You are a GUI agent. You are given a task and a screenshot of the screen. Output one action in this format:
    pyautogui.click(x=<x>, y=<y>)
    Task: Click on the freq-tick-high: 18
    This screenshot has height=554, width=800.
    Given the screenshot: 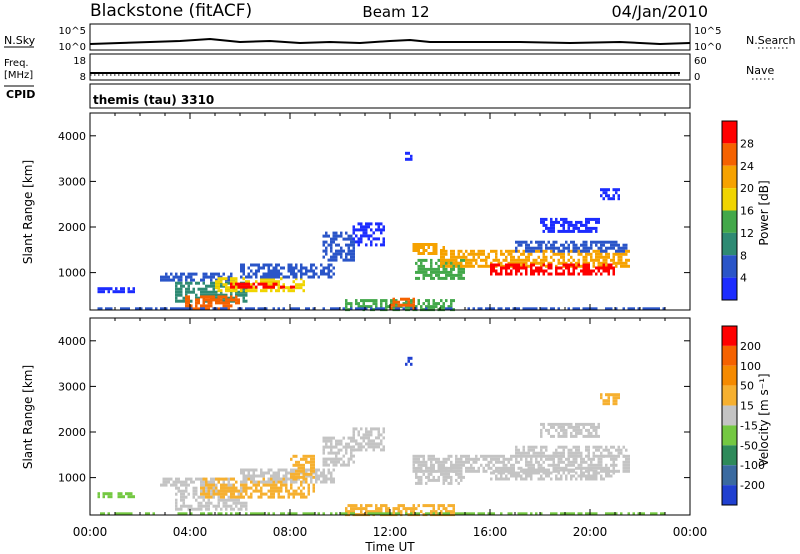 What is the action you would take?
    pyautogui.click(x=79, y=61)
    